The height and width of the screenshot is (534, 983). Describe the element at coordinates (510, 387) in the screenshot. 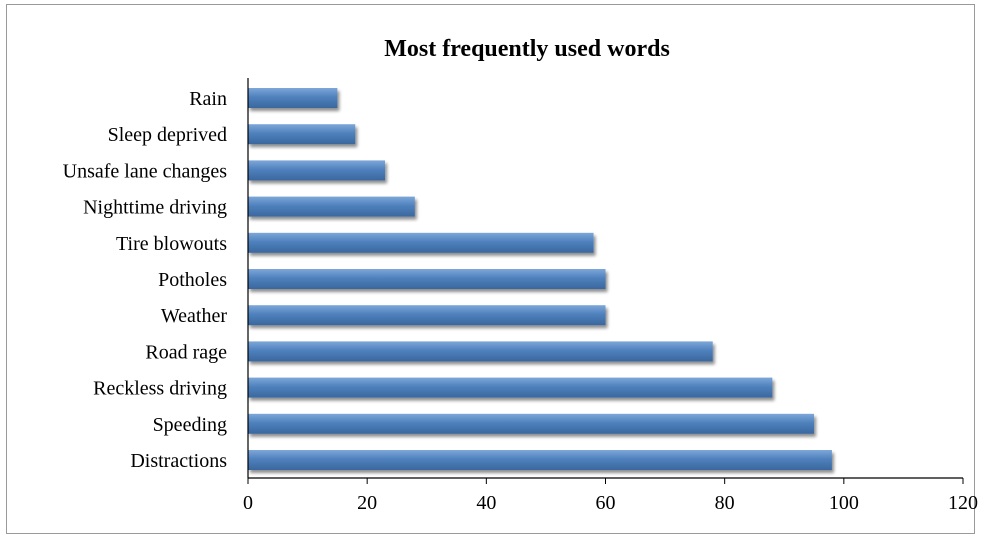

I see `bar-reckless-driving` at that location.